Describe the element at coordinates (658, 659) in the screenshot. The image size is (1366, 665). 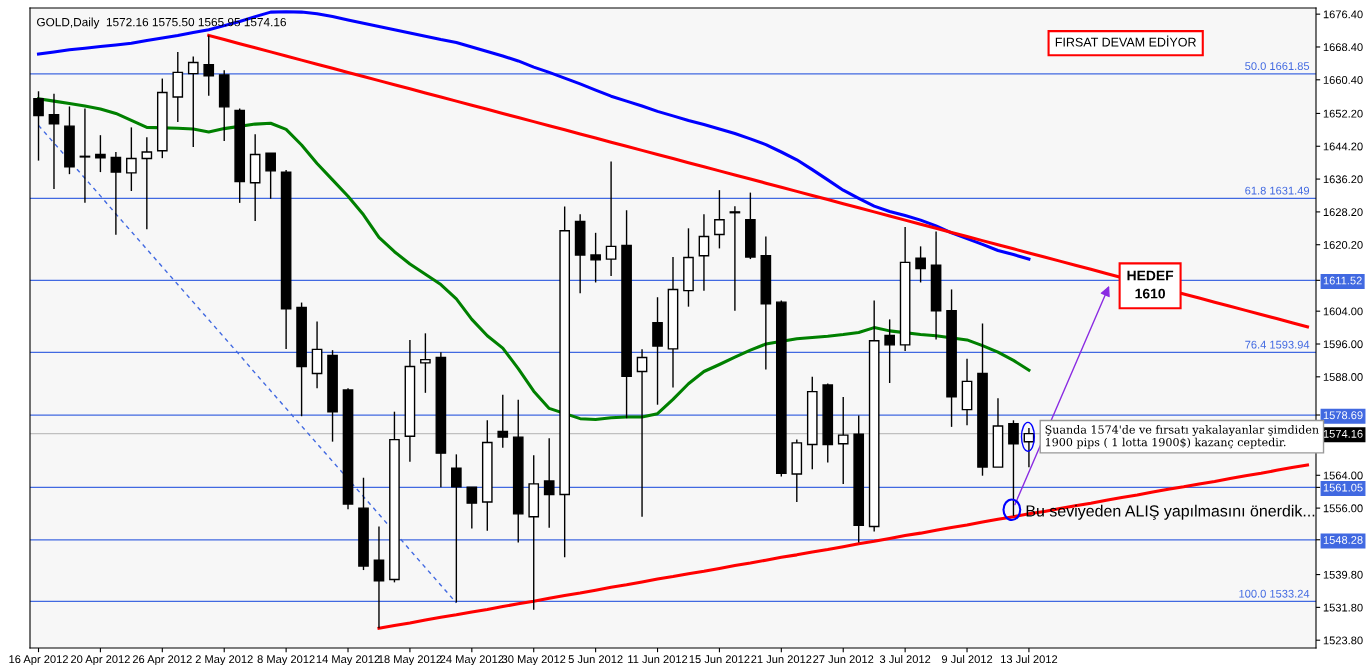
I see `x-tick-label: 11 Jun 2012` at that location.